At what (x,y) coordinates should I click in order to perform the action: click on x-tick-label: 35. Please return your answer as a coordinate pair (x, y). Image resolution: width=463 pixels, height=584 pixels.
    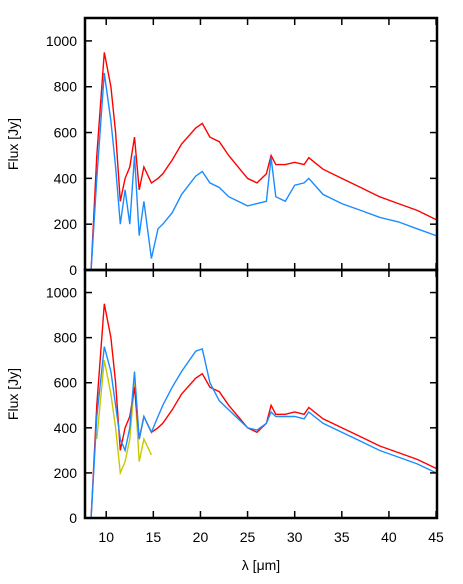
    Looking at the image, I should click on (342, 537).